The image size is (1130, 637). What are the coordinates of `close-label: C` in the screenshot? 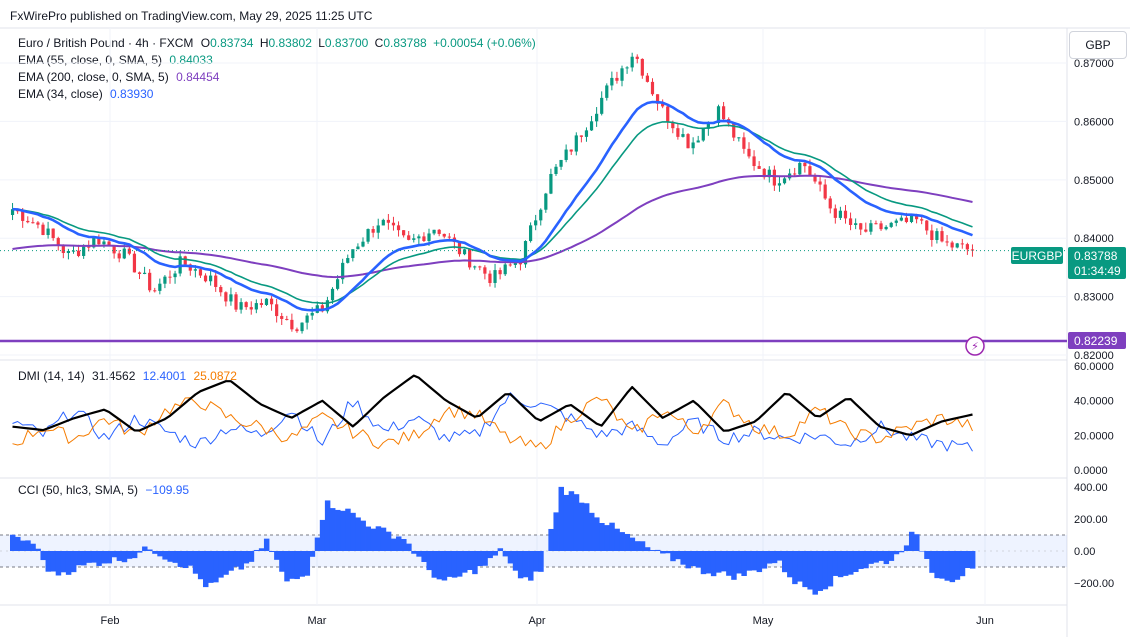 It's located at (379, 43).